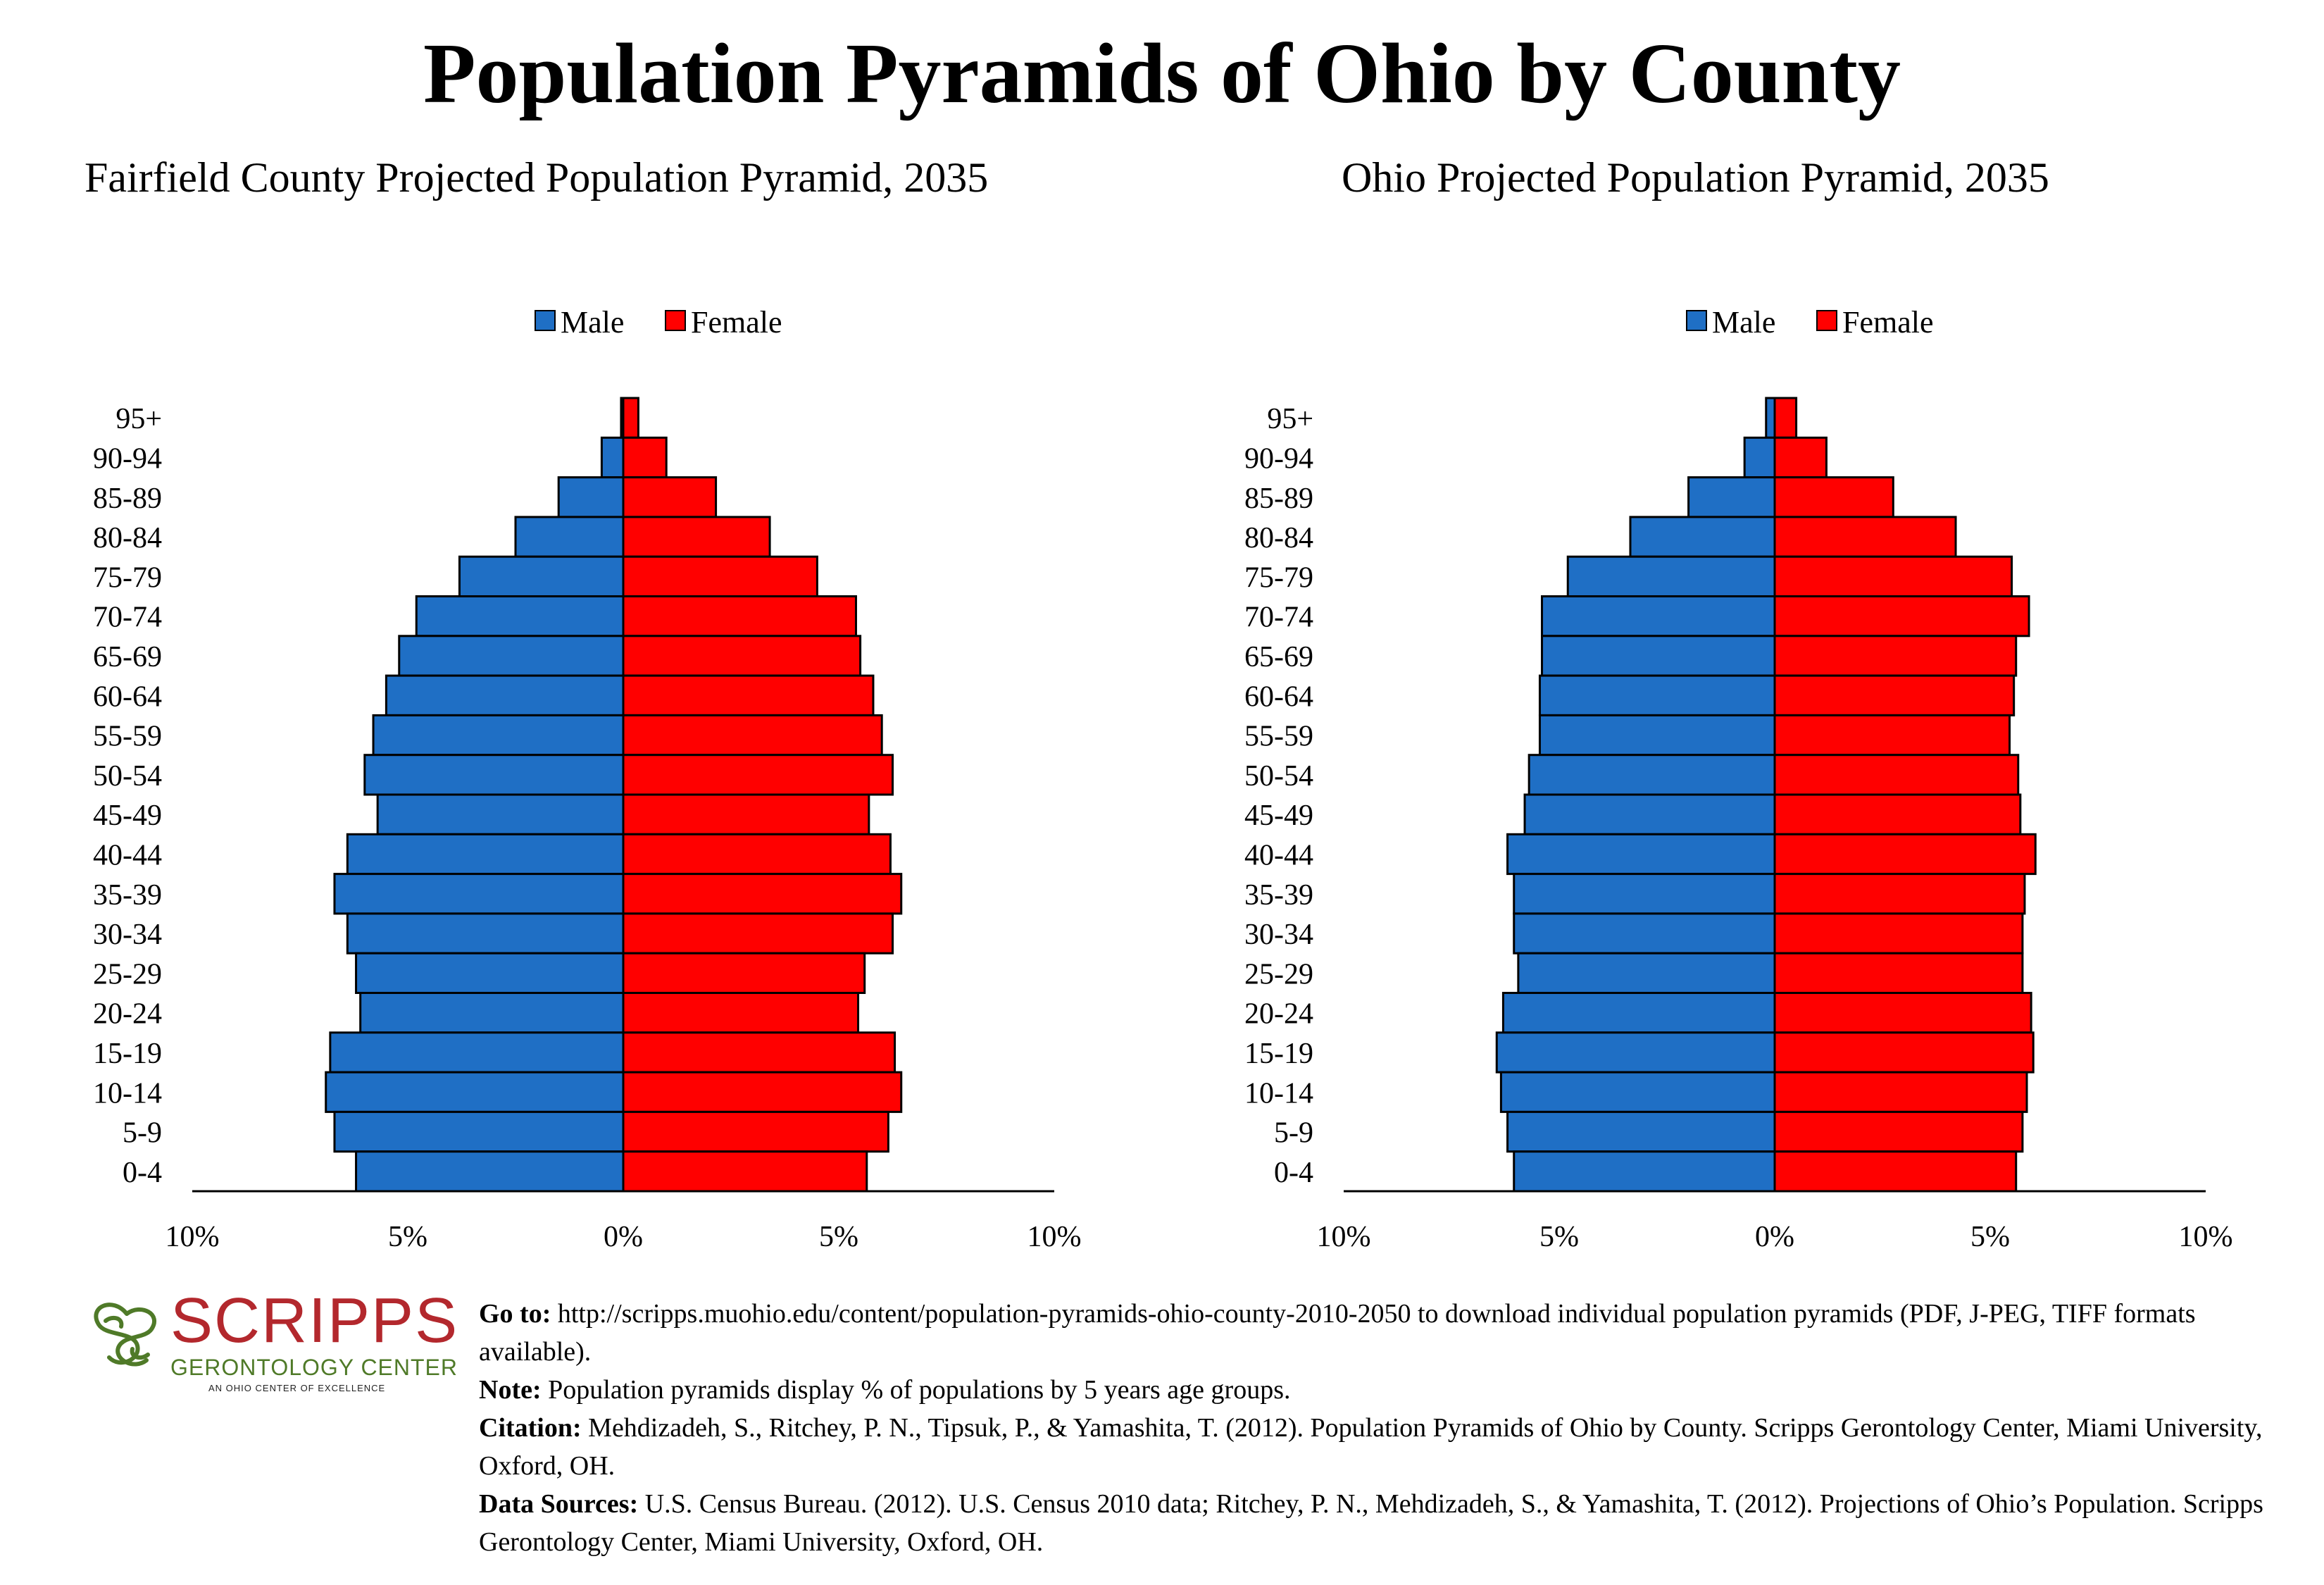  What do you see at coordinates (1278, 935) in the screenshot?
I see `age-group-label: 30-34` at bounding box center [1278, 935].